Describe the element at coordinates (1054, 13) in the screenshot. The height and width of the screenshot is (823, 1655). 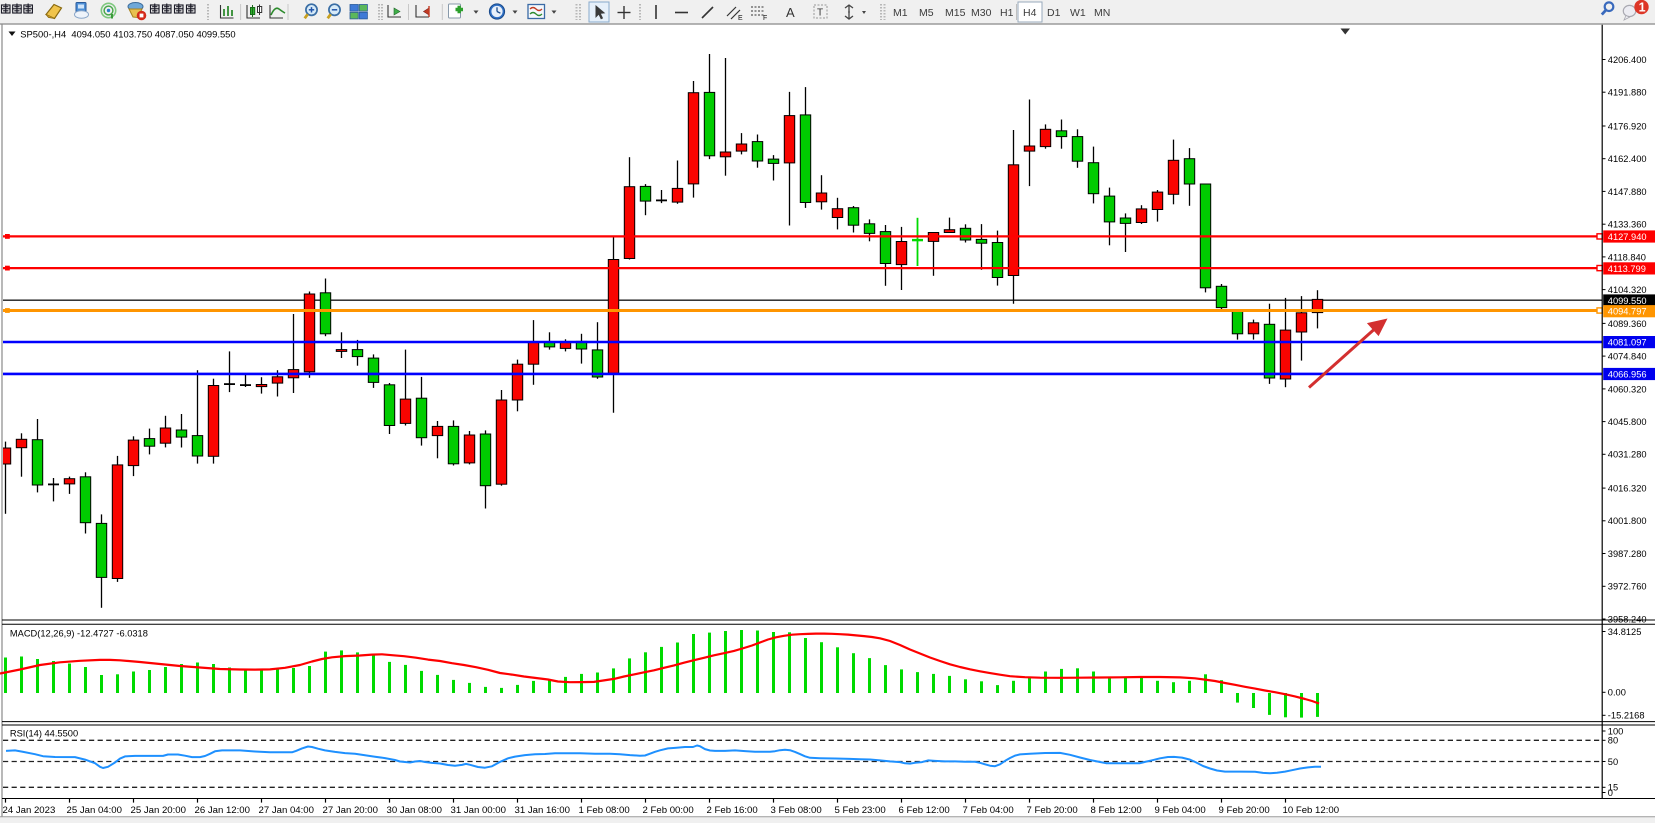
I see `svg-text: D1` at that location.